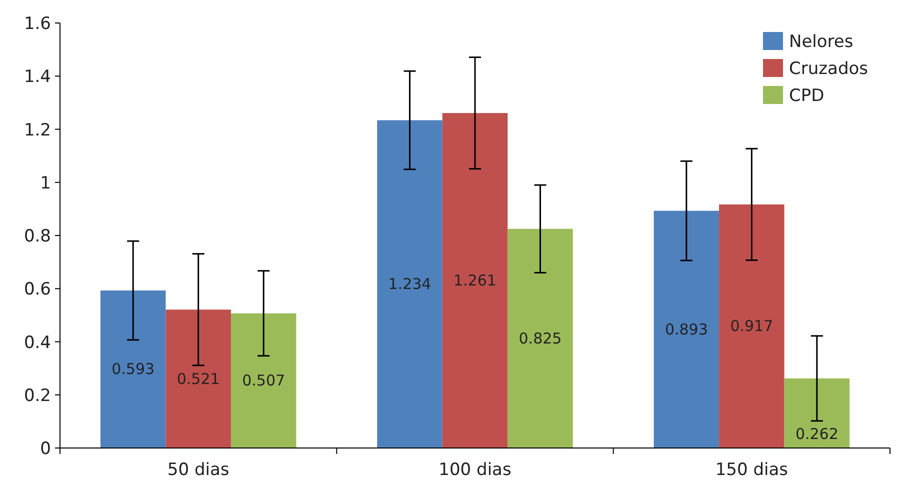 This screenshot has height=488, width=898. I want to click on y-tick-label: 0.2, so click(37, 396).